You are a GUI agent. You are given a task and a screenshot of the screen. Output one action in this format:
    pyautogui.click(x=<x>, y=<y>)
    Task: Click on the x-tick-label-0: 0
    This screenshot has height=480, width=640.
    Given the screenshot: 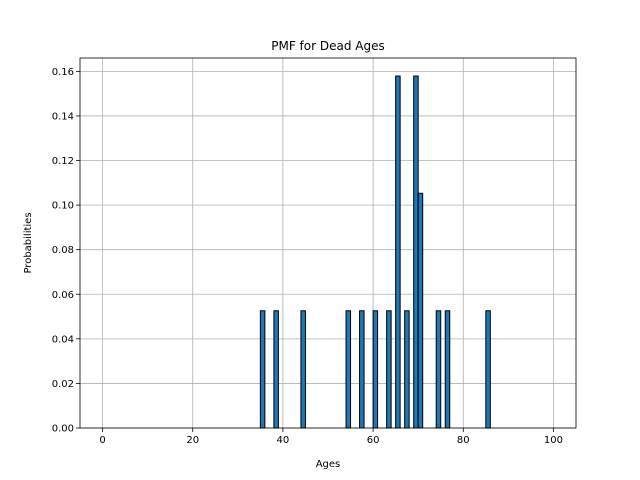 What is the action you would take?
    pyautogui.click(x=102, y=440)
    